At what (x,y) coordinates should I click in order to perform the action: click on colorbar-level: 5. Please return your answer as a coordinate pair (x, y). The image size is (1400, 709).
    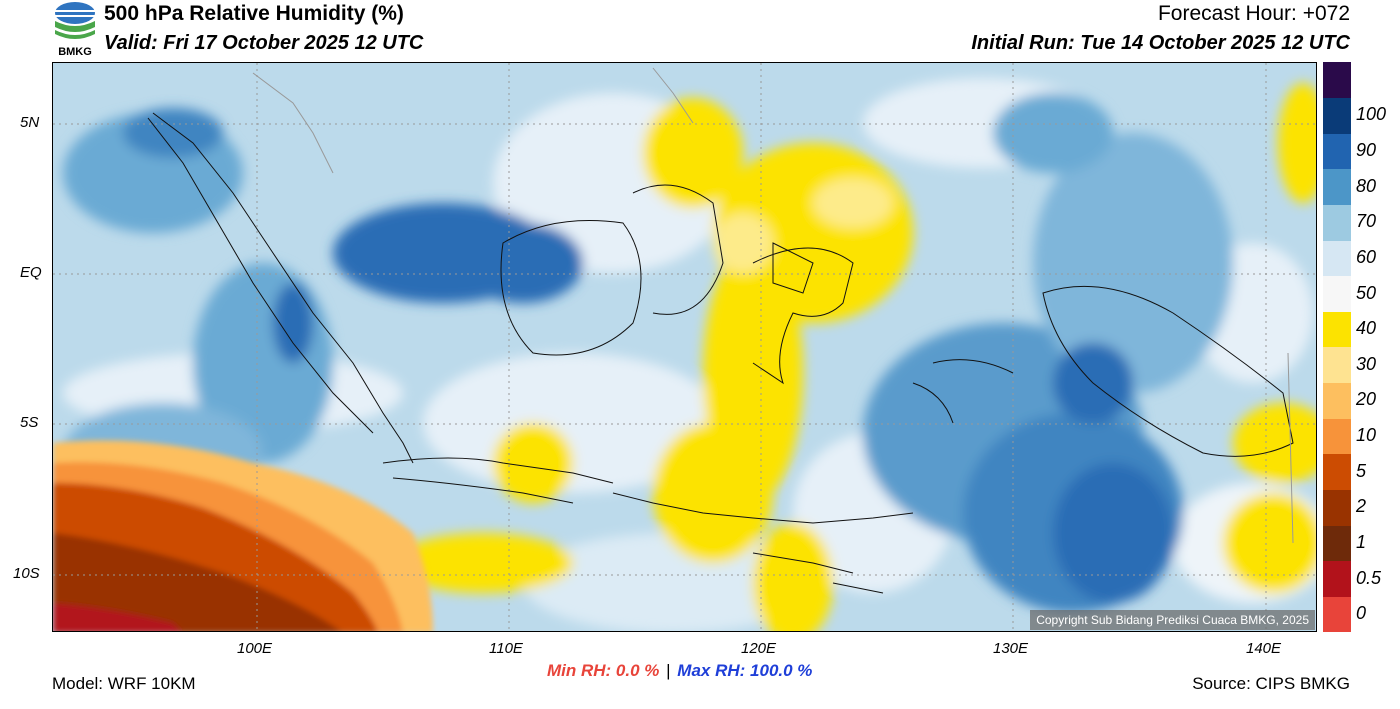
    Looking at the image, I should click on (1361, 470).